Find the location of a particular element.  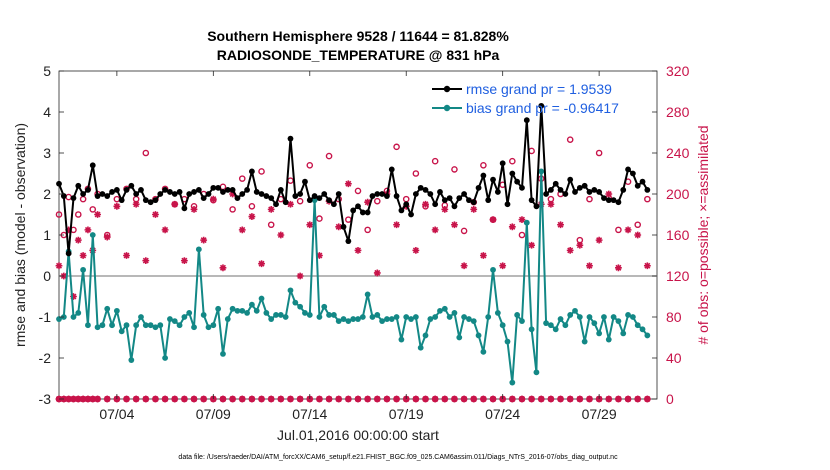

x-tick-label: 07/09 is located at coordinates (213, 414).